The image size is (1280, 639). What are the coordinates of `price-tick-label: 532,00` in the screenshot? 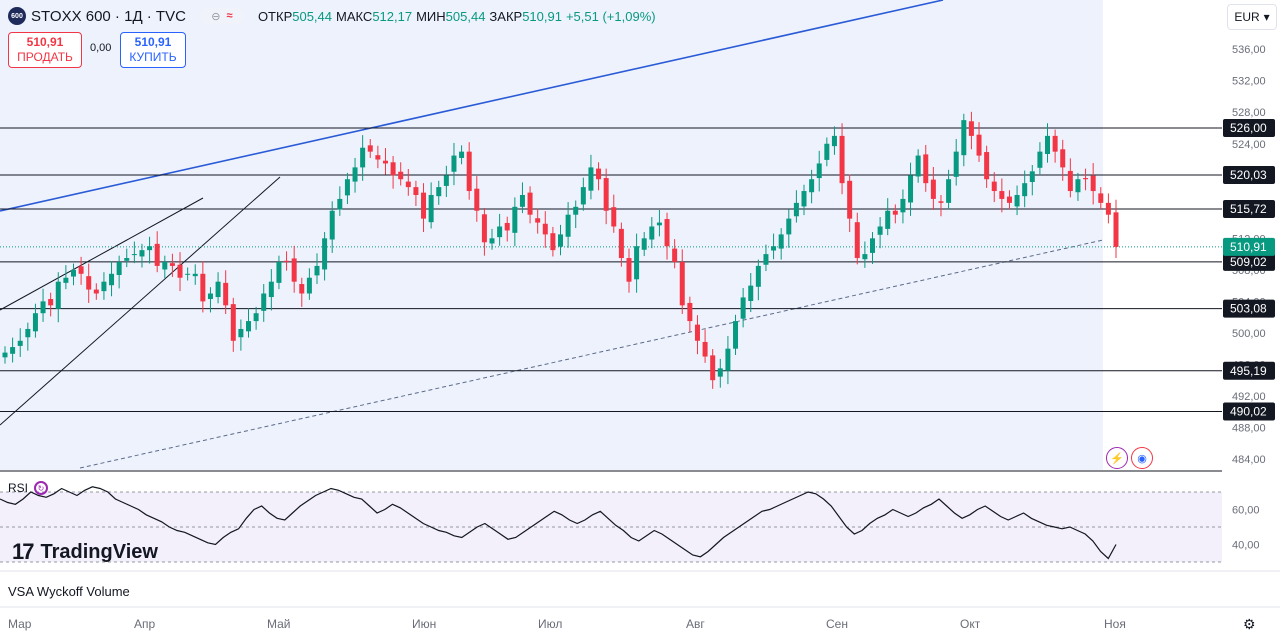 It's located at (1249, 82).